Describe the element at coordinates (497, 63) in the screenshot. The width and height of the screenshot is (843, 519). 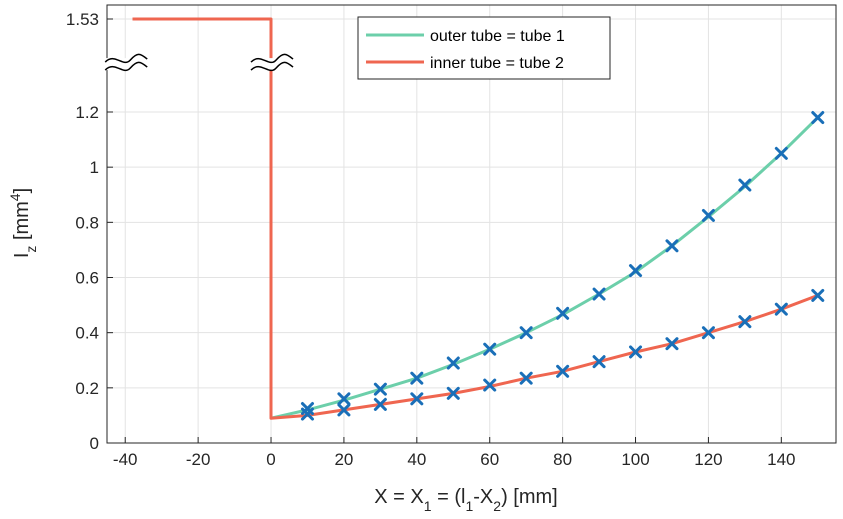
I see `legend-label-2: inner tube = tube 2` at that location.